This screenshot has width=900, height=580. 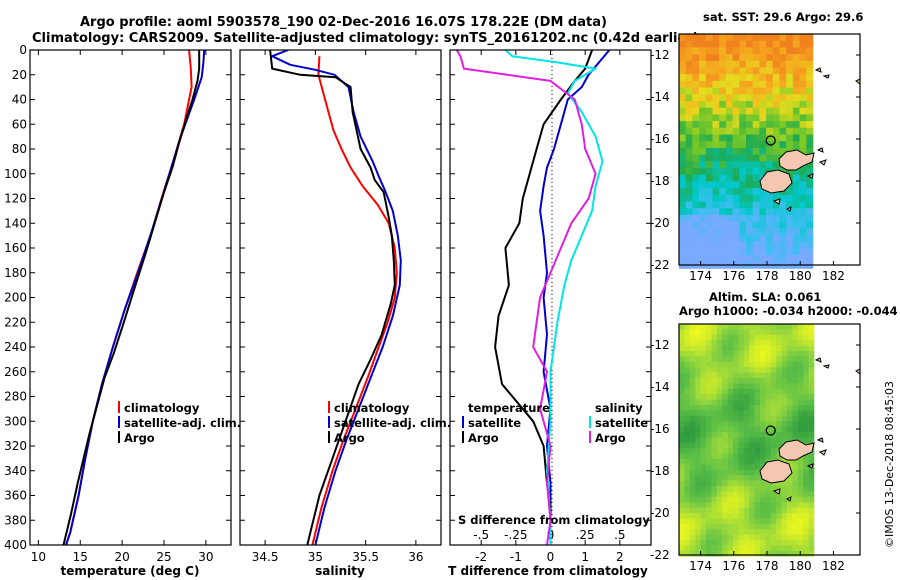 What do you see at coordinates (585, 557) in the screenshot?
I see `x-tick-label: 1` at bounding box center [585, 557].